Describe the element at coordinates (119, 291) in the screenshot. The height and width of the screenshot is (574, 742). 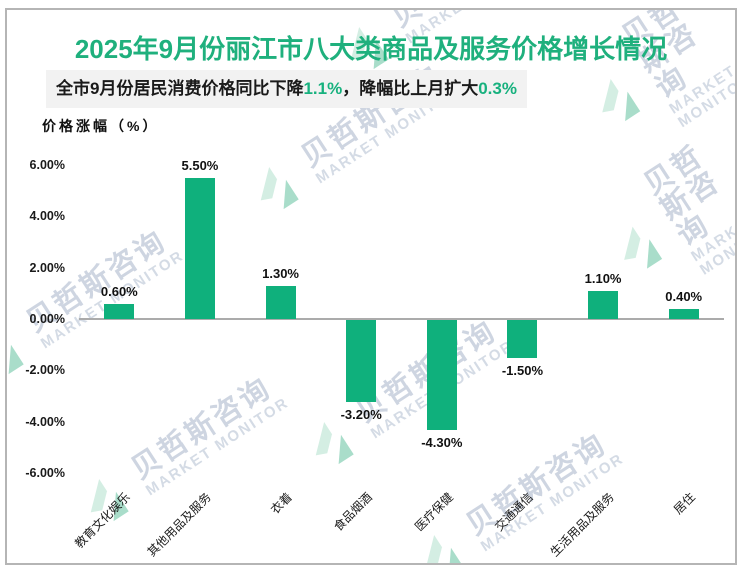
I see `bar-value-label: 0.60%` at that location.